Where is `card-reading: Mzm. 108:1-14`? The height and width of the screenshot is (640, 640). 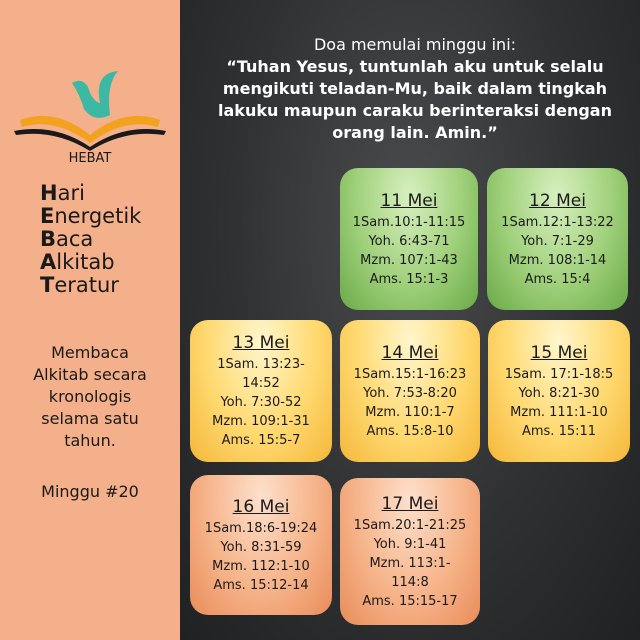 card-reading: Mzm. 108:1-14 is located at coordinates (557, 260).